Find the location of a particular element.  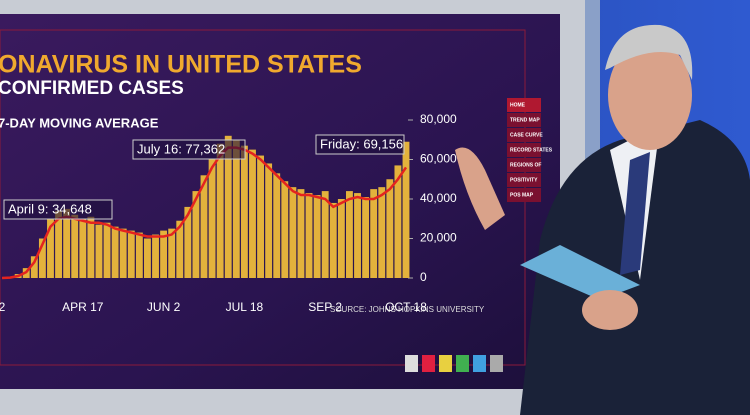

x-tick-label: 2 is located at coordinates (3, 307).